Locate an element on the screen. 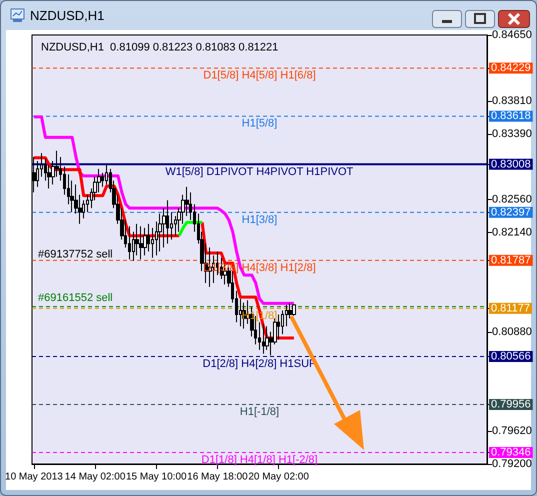 This screenshot has width=537, height=496. y-tick-label: 0.79620 is located at coordinates (510, 430).